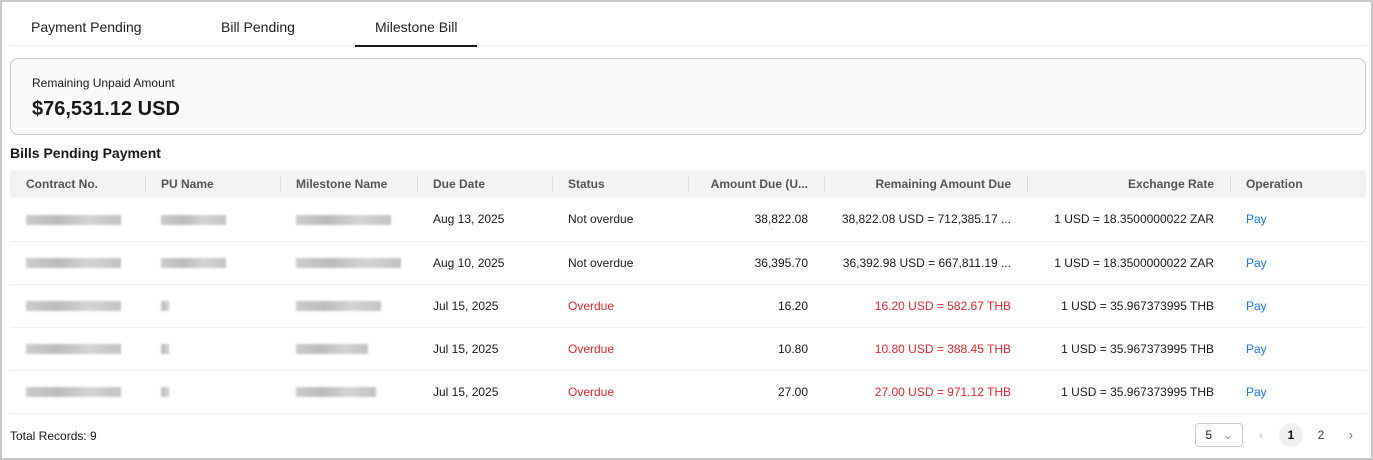 This screenshot has height=460, width=1373. I want to click on pagination: 5 ⌄ ‹ 1 2 ›, so click(1279, 435).